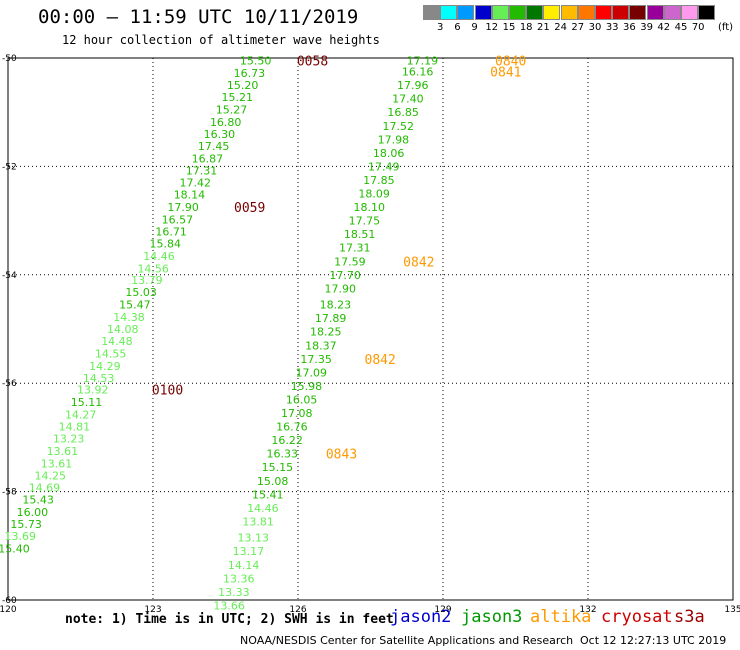 This screenshot has width=740, height=650. What do you see at coordinates (505, 73) in the screenshot?
I see `time-label-altika: 0841` at bounding box center [505, 73].